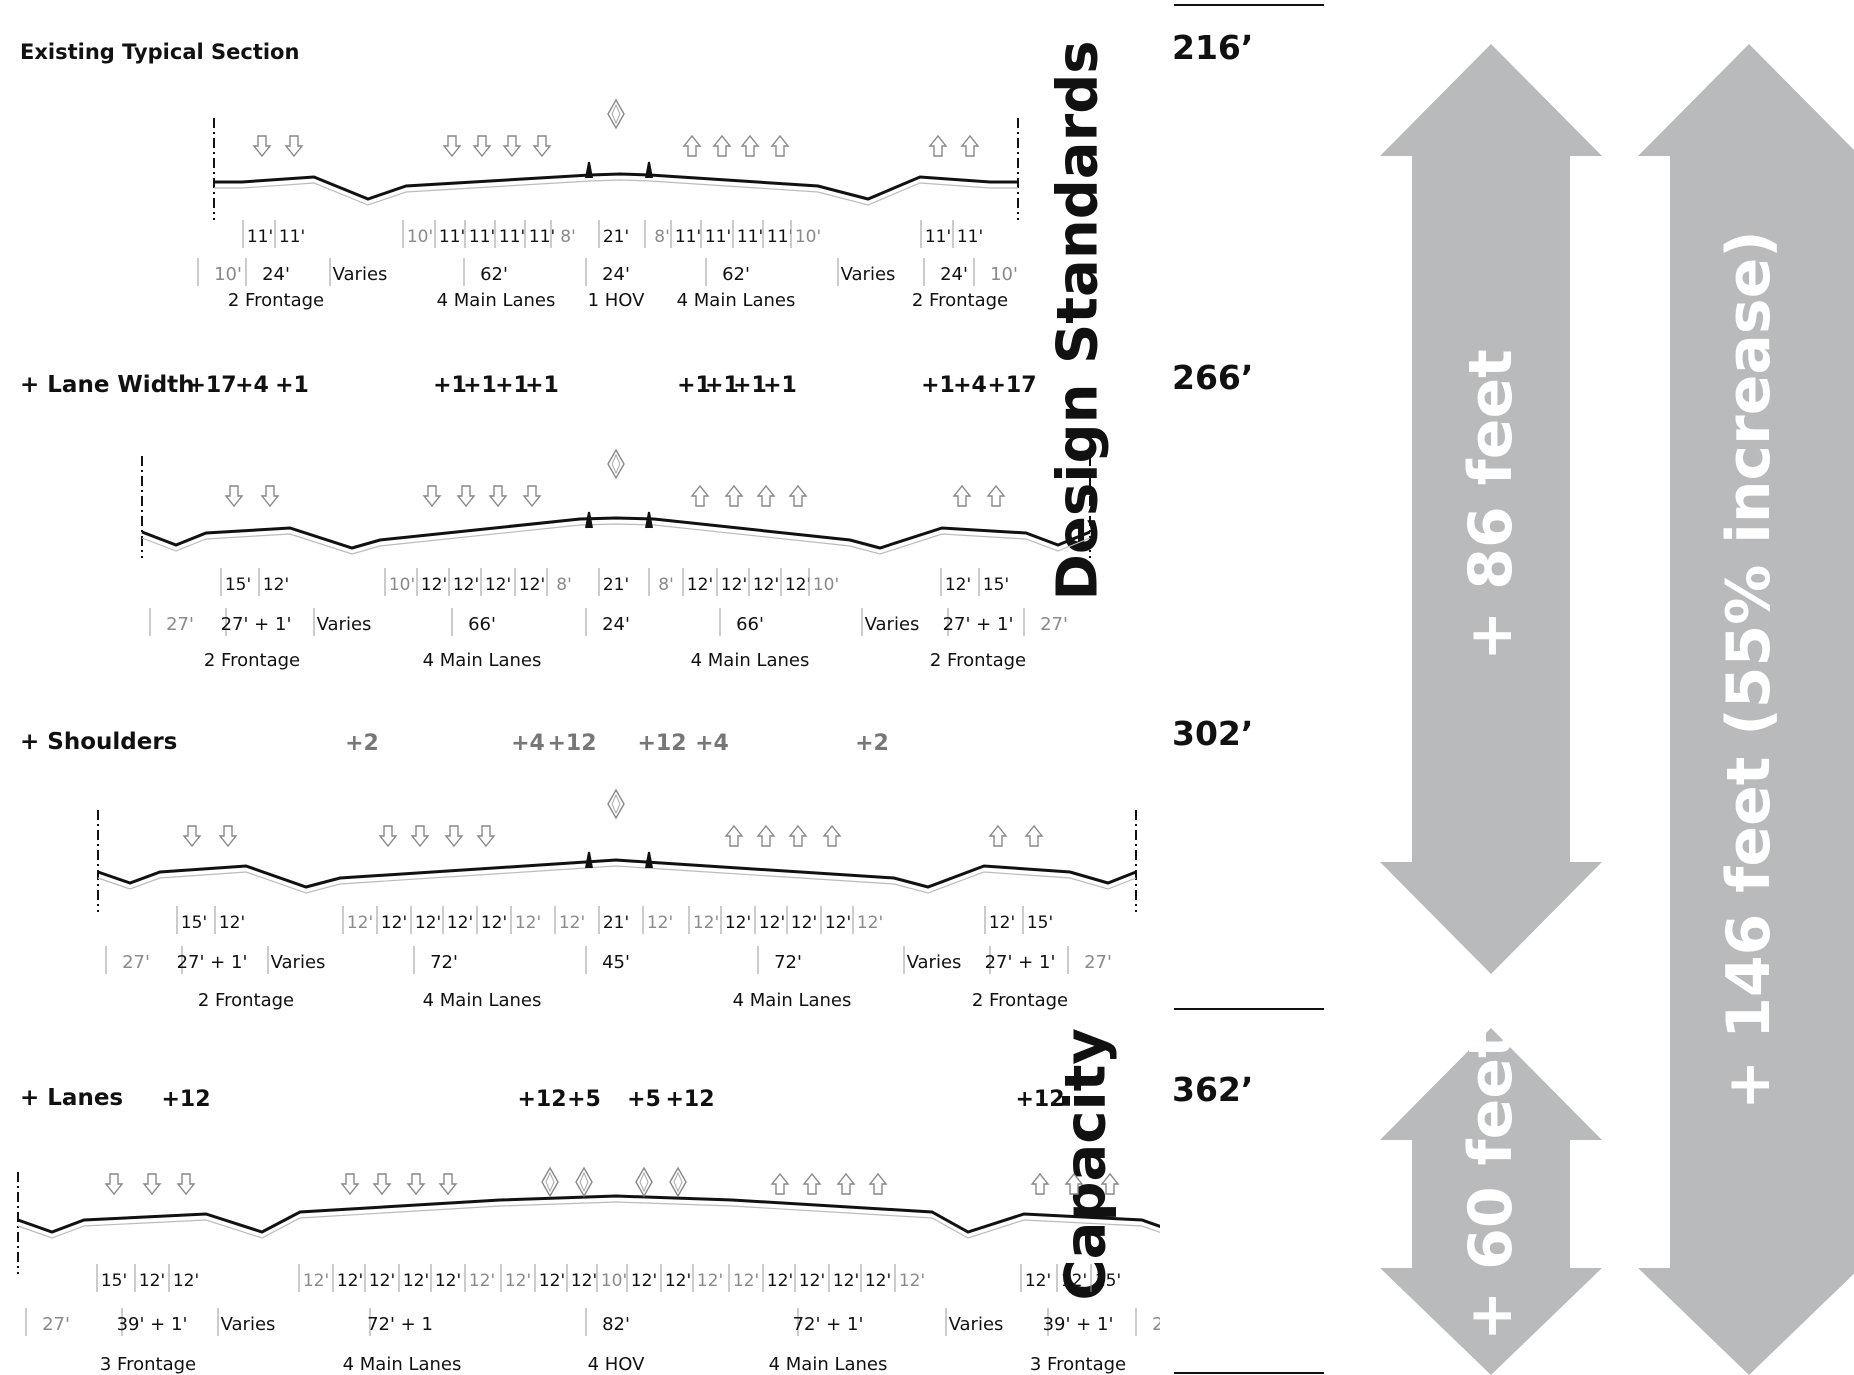 The height and width of the screenshot is (1375, 1854). What do you see at coordinates (1249, 1009) in the screenshot?
I see `divider-middle` at bounding box center [1249, 1009].